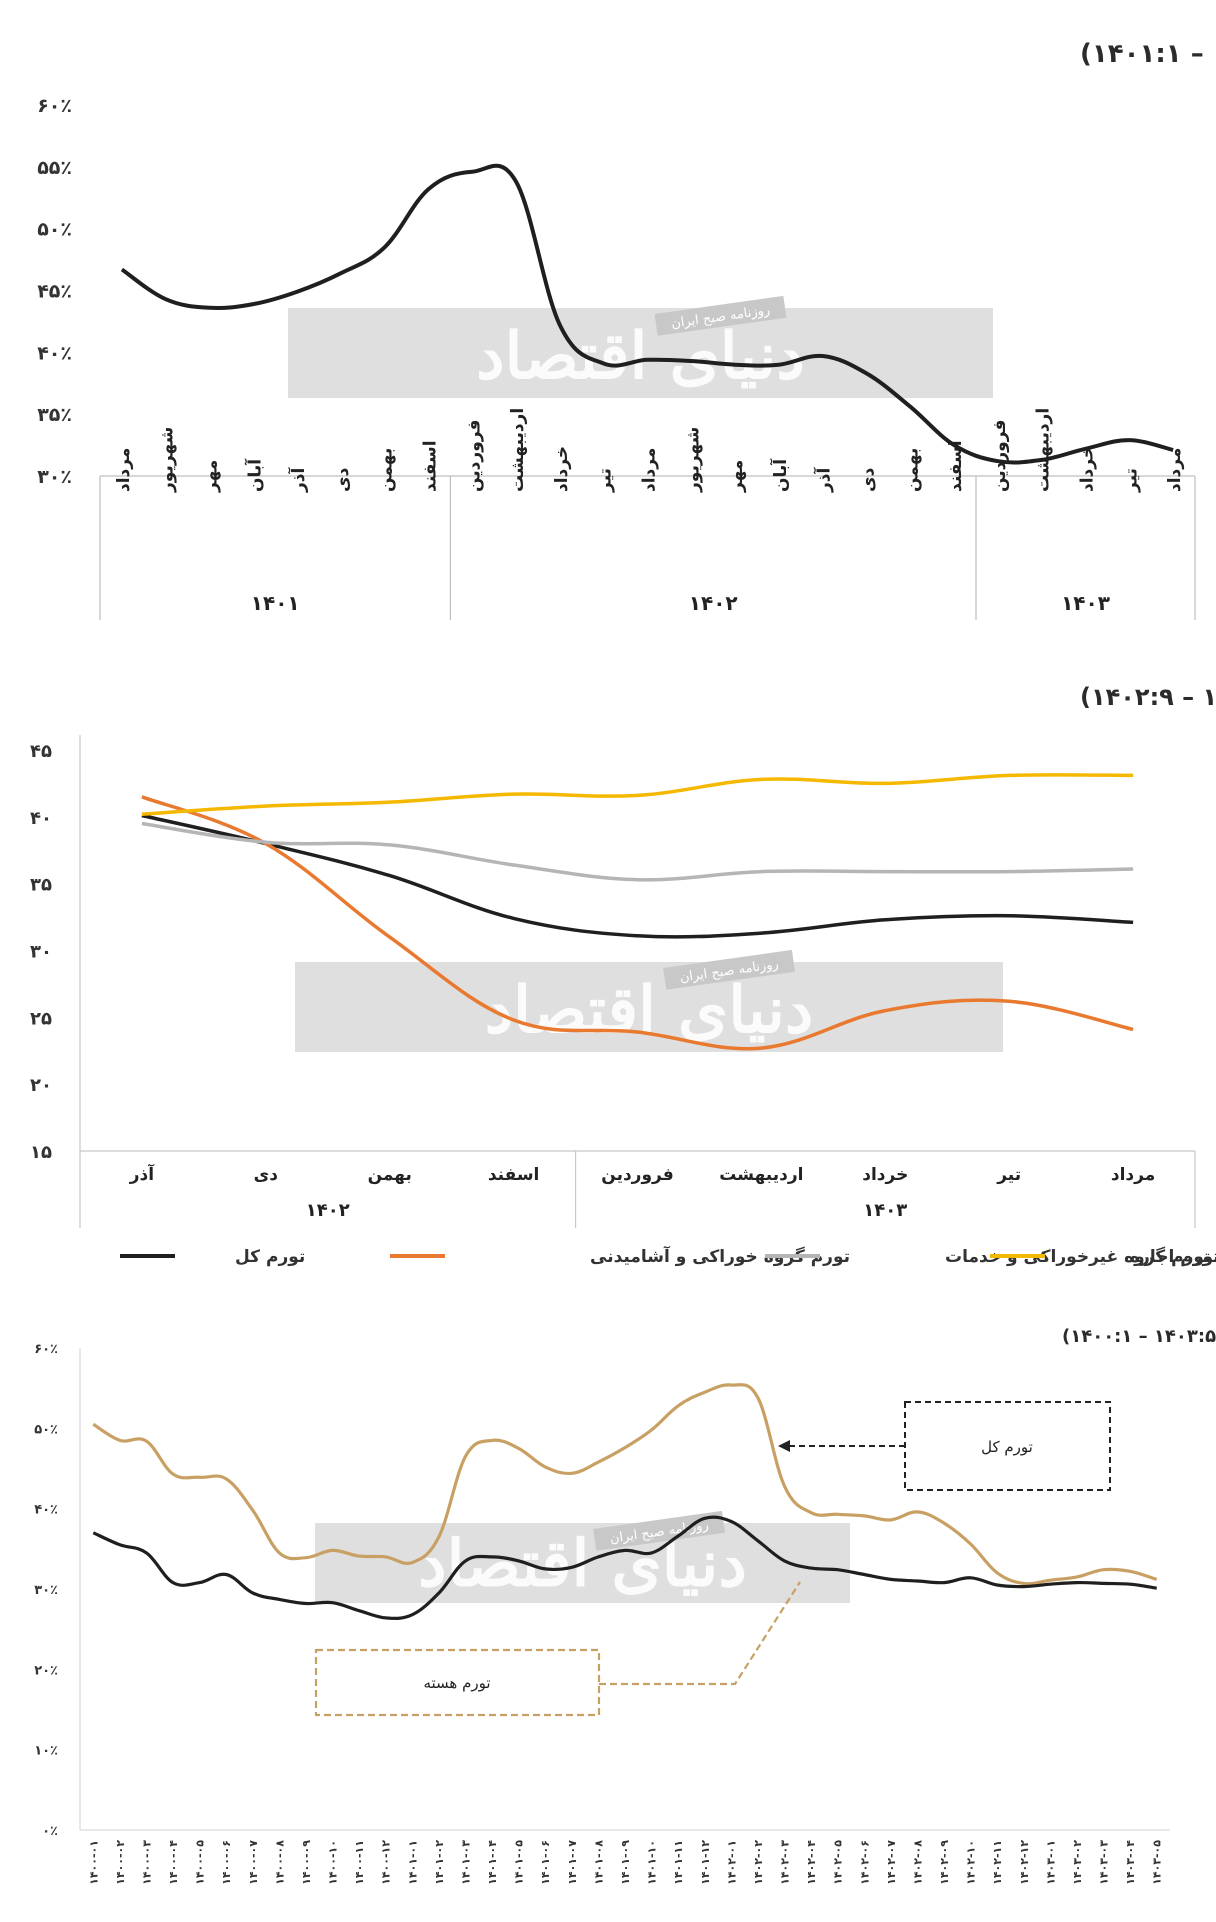 The height and width of the screenshot is (1922, 1216). What do you see at coordinates (50, 1831) in the screenshot?
I see `y-tick-label: ۰٪` at bounding box center [50, 1831].